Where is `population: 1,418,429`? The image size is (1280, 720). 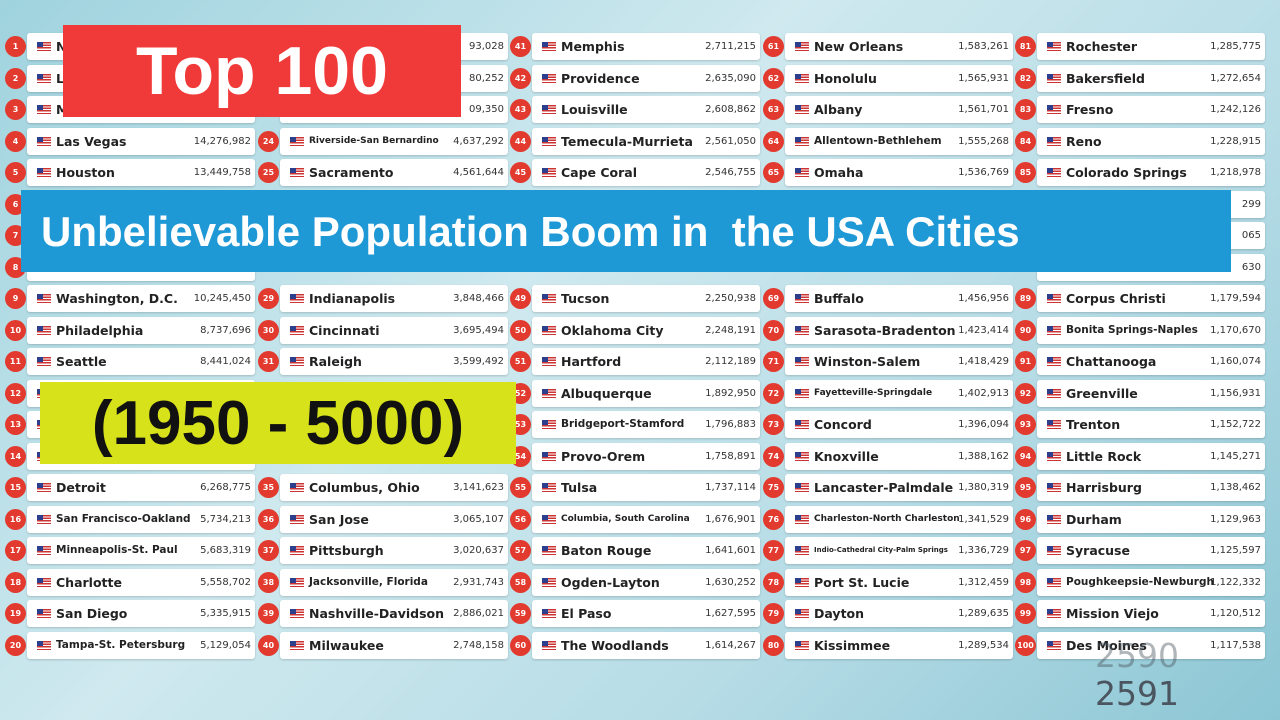 population: 1,418,429 is located at coordinates (983, 361).